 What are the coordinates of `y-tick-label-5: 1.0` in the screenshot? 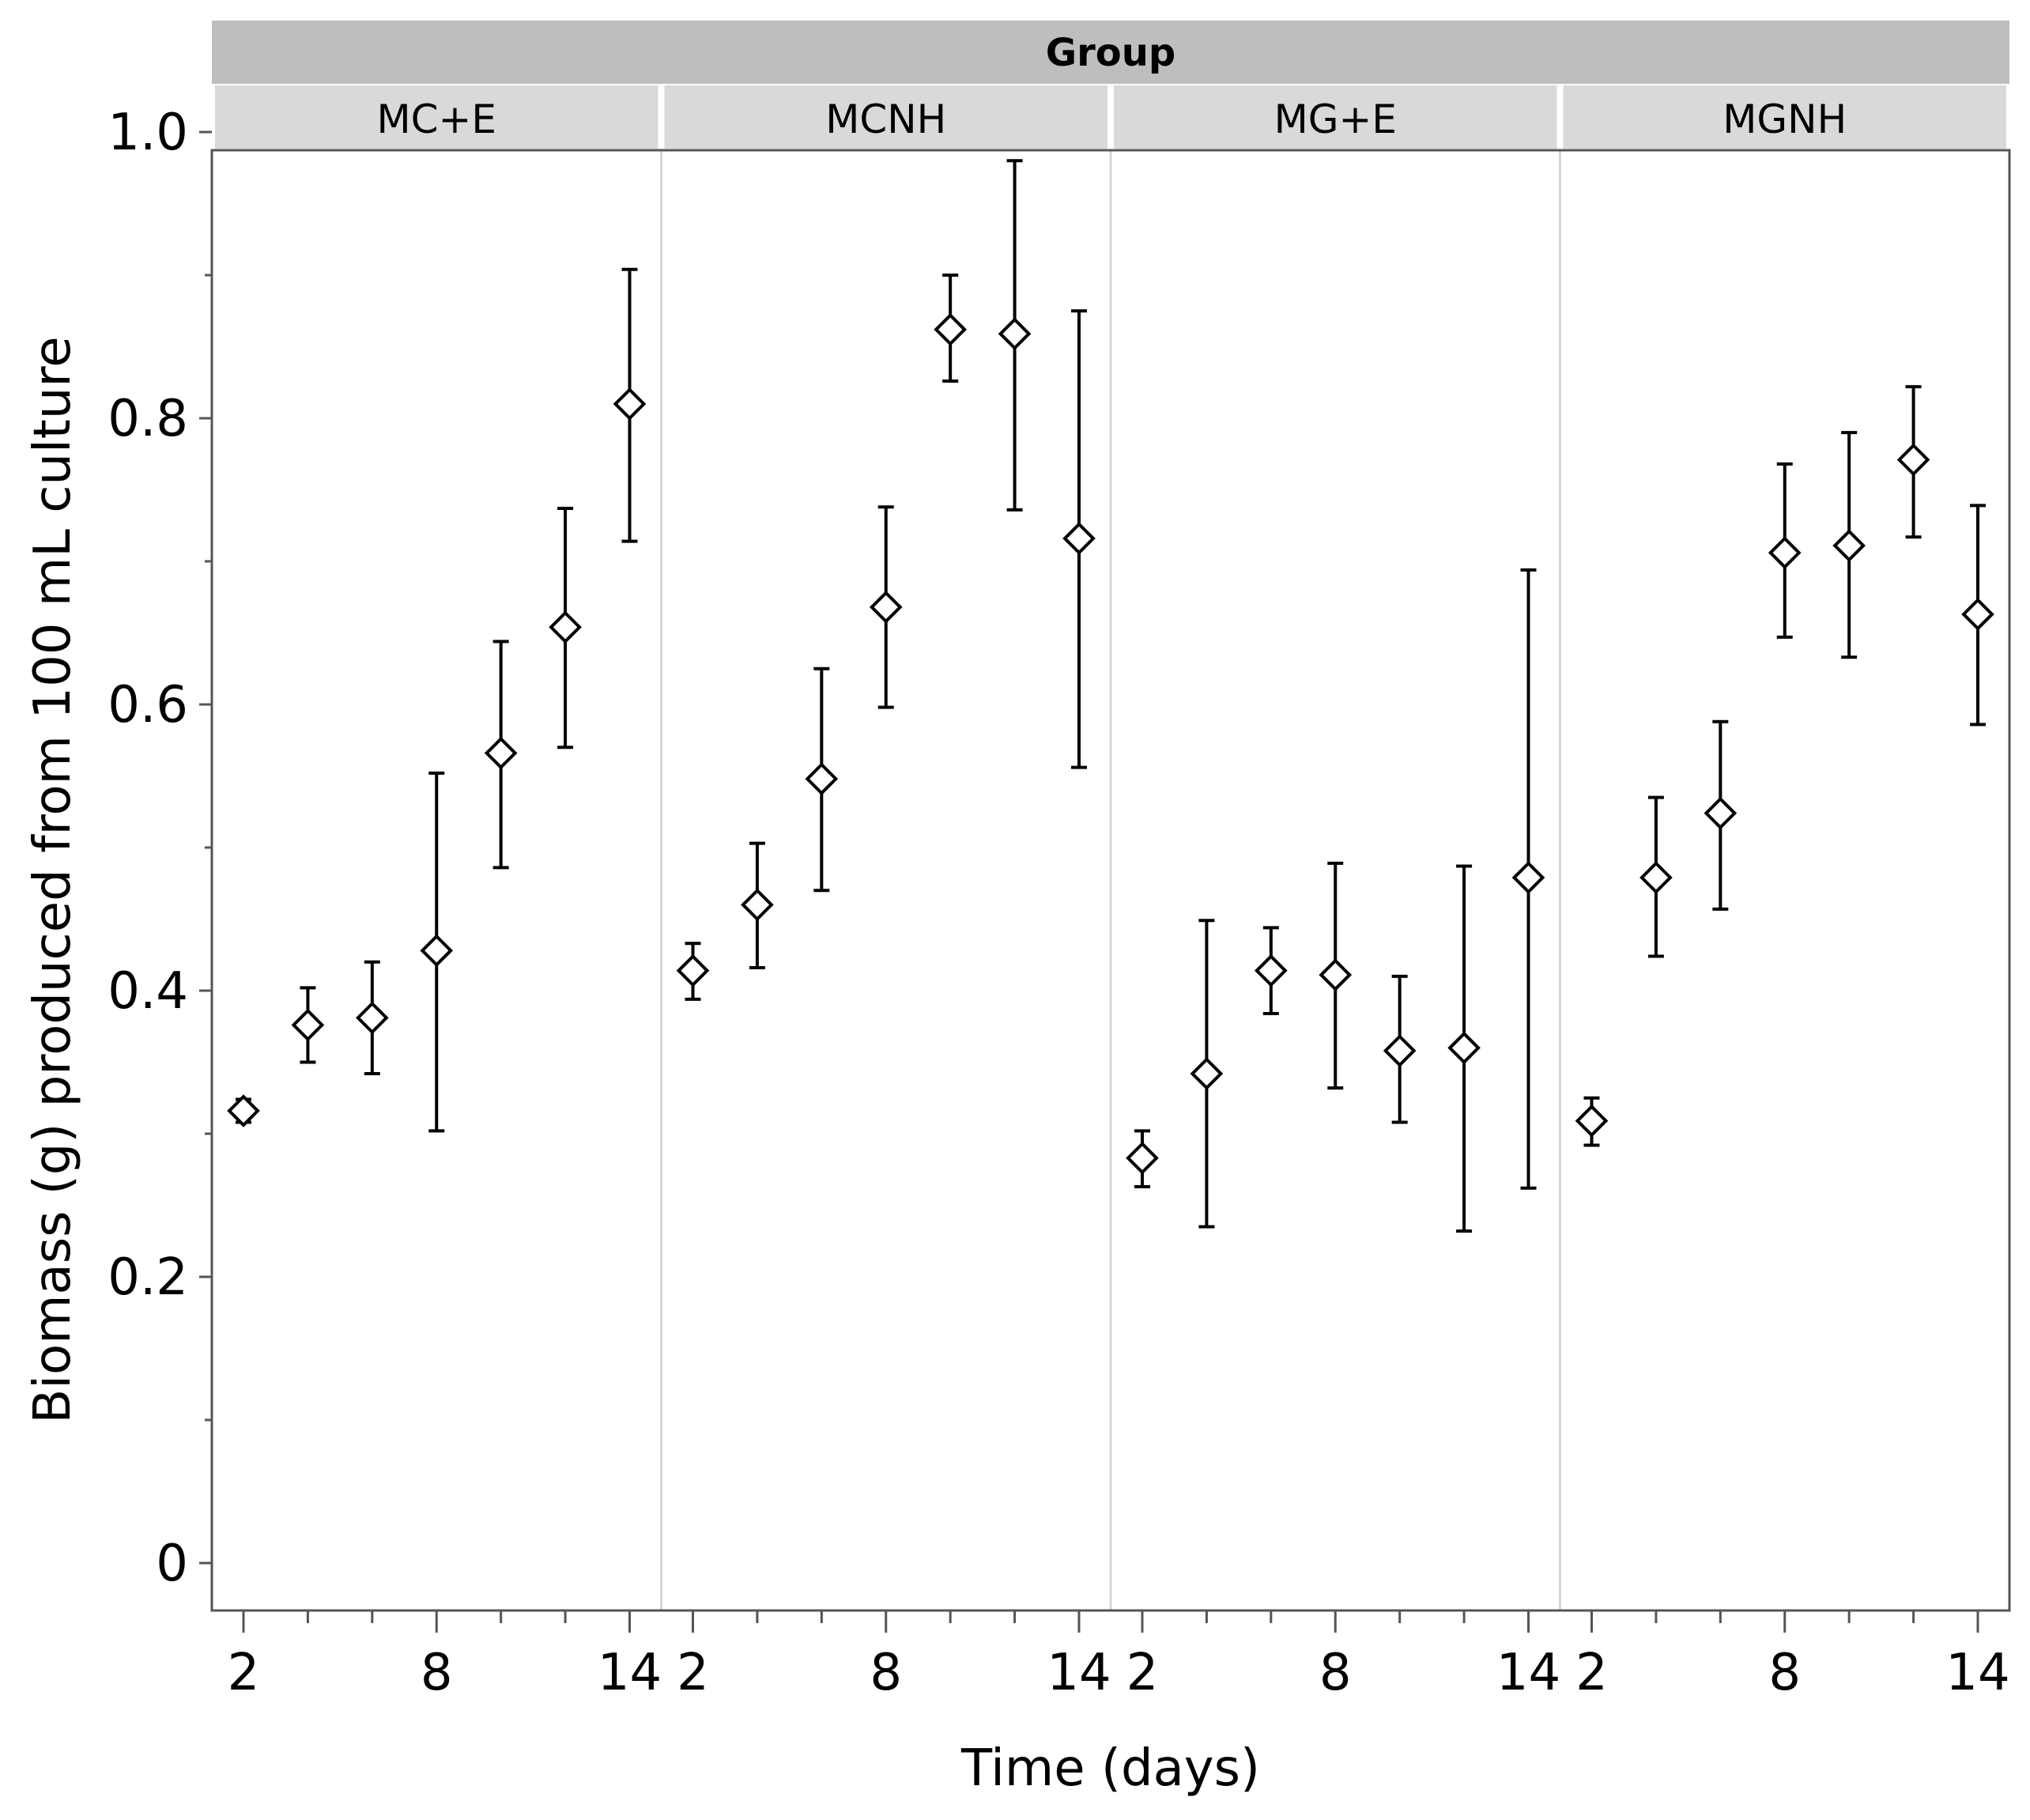 It's located at (148, 133).